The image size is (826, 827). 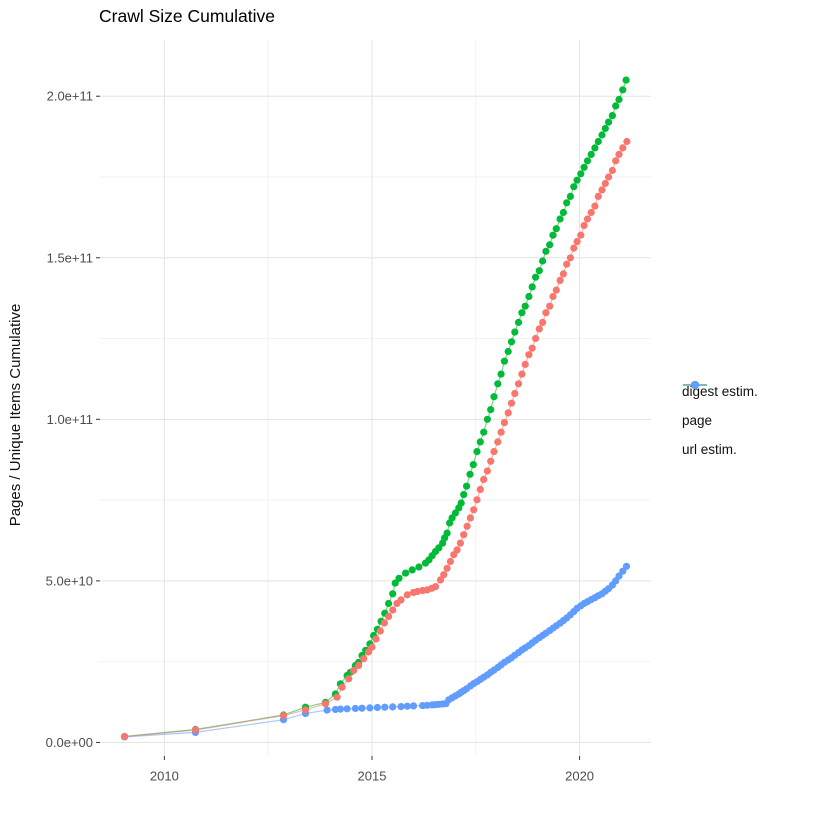 I want to click on y-tick-label: 1.0e+11, so click(x=70, y=419).